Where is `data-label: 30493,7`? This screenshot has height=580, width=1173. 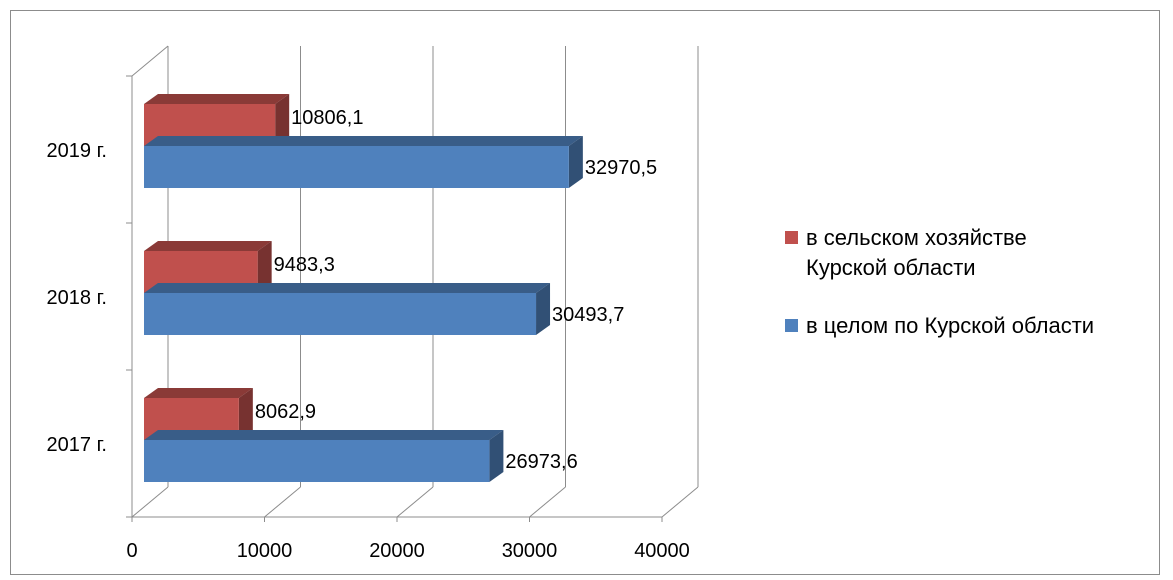 data-label: 30493,7 is located at coordinates (588, 315).